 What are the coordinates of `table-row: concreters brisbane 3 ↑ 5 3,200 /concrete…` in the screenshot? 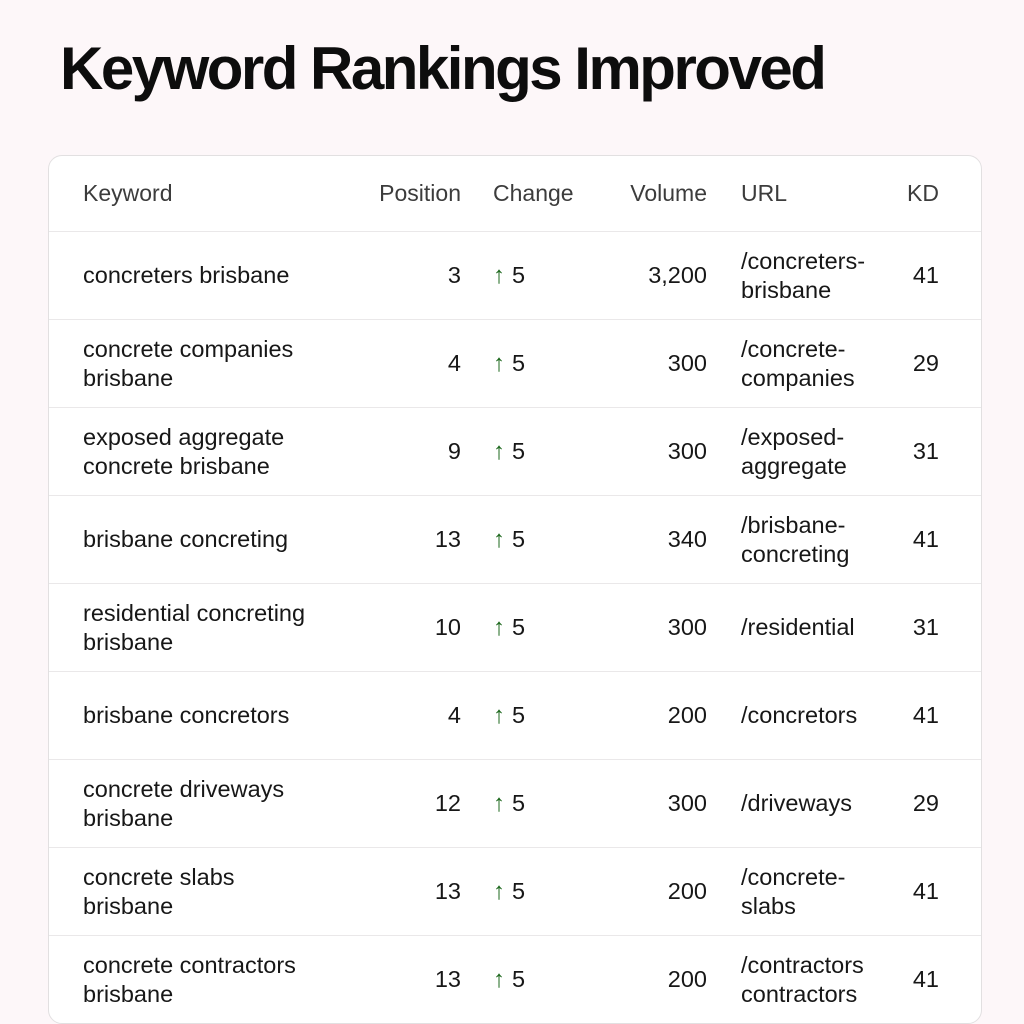 It's located at (515, 275).